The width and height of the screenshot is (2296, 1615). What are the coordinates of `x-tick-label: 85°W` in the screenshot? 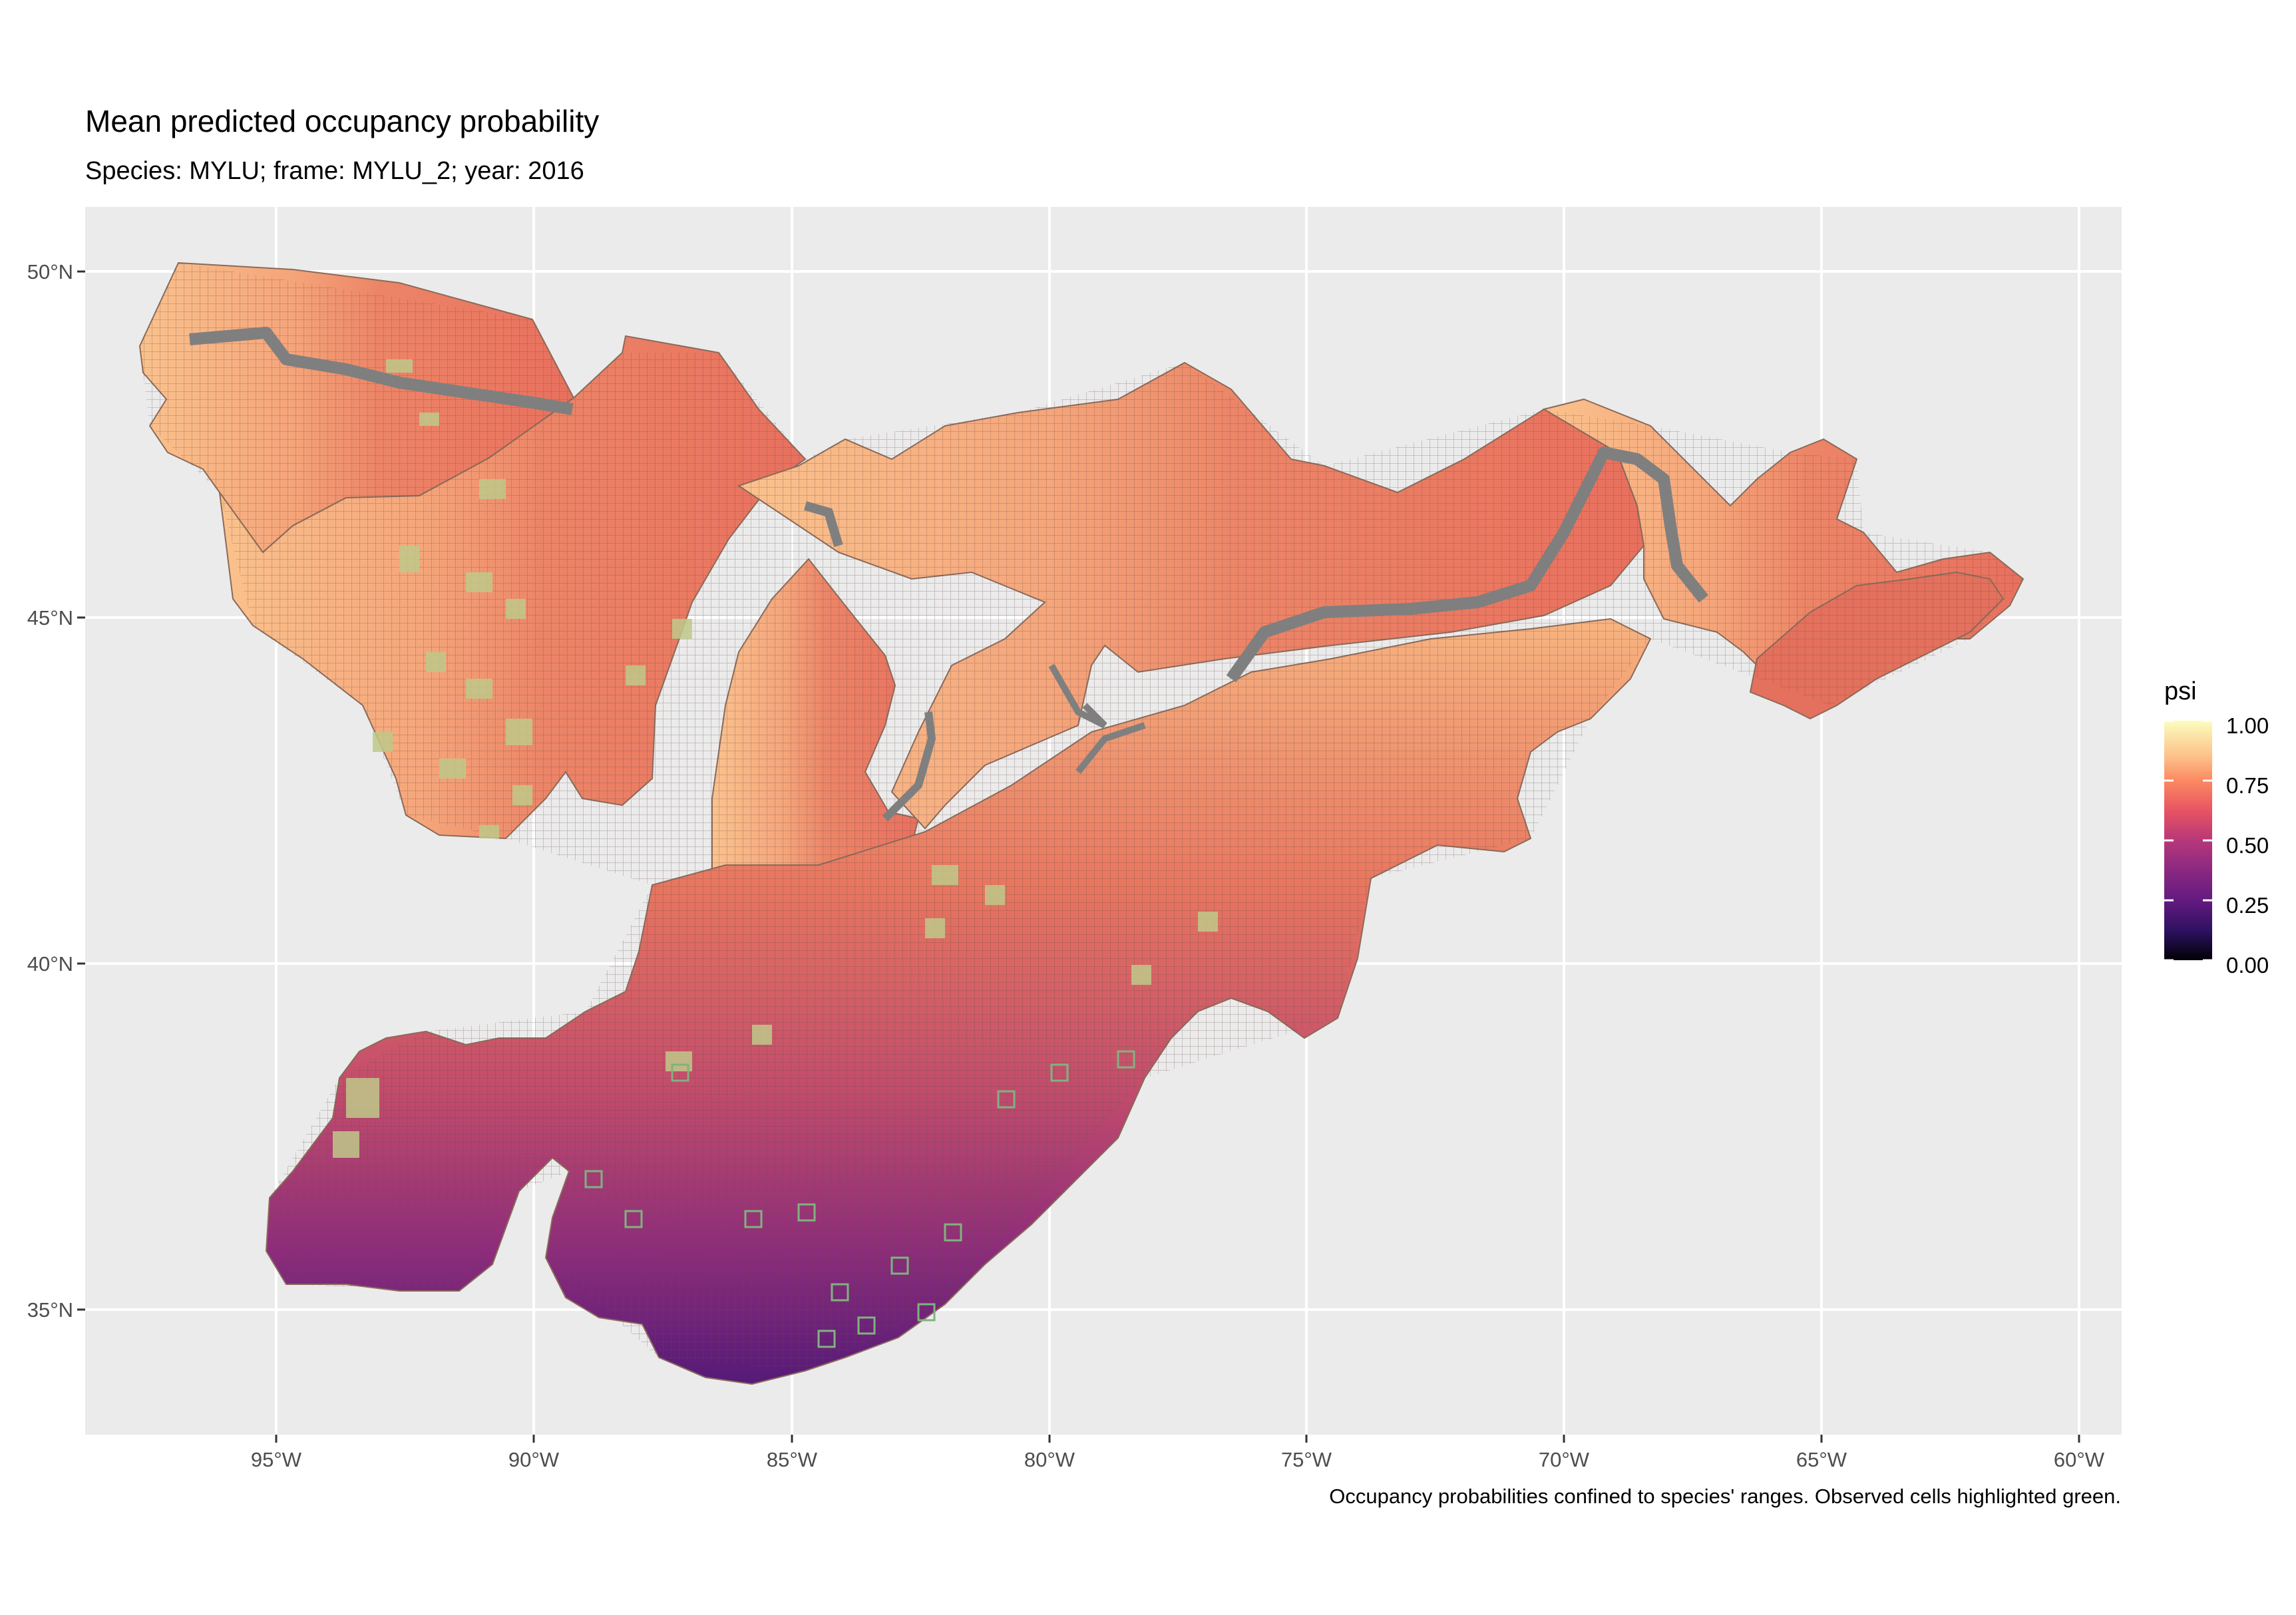 It's located at (792, 1459).